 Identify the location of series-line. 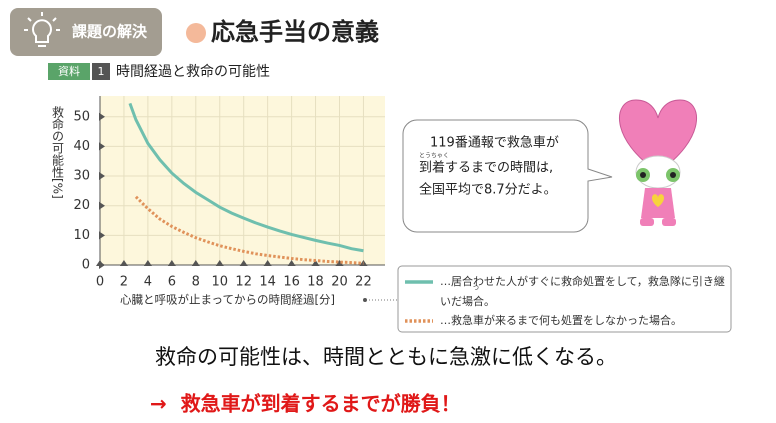
(246, 177).